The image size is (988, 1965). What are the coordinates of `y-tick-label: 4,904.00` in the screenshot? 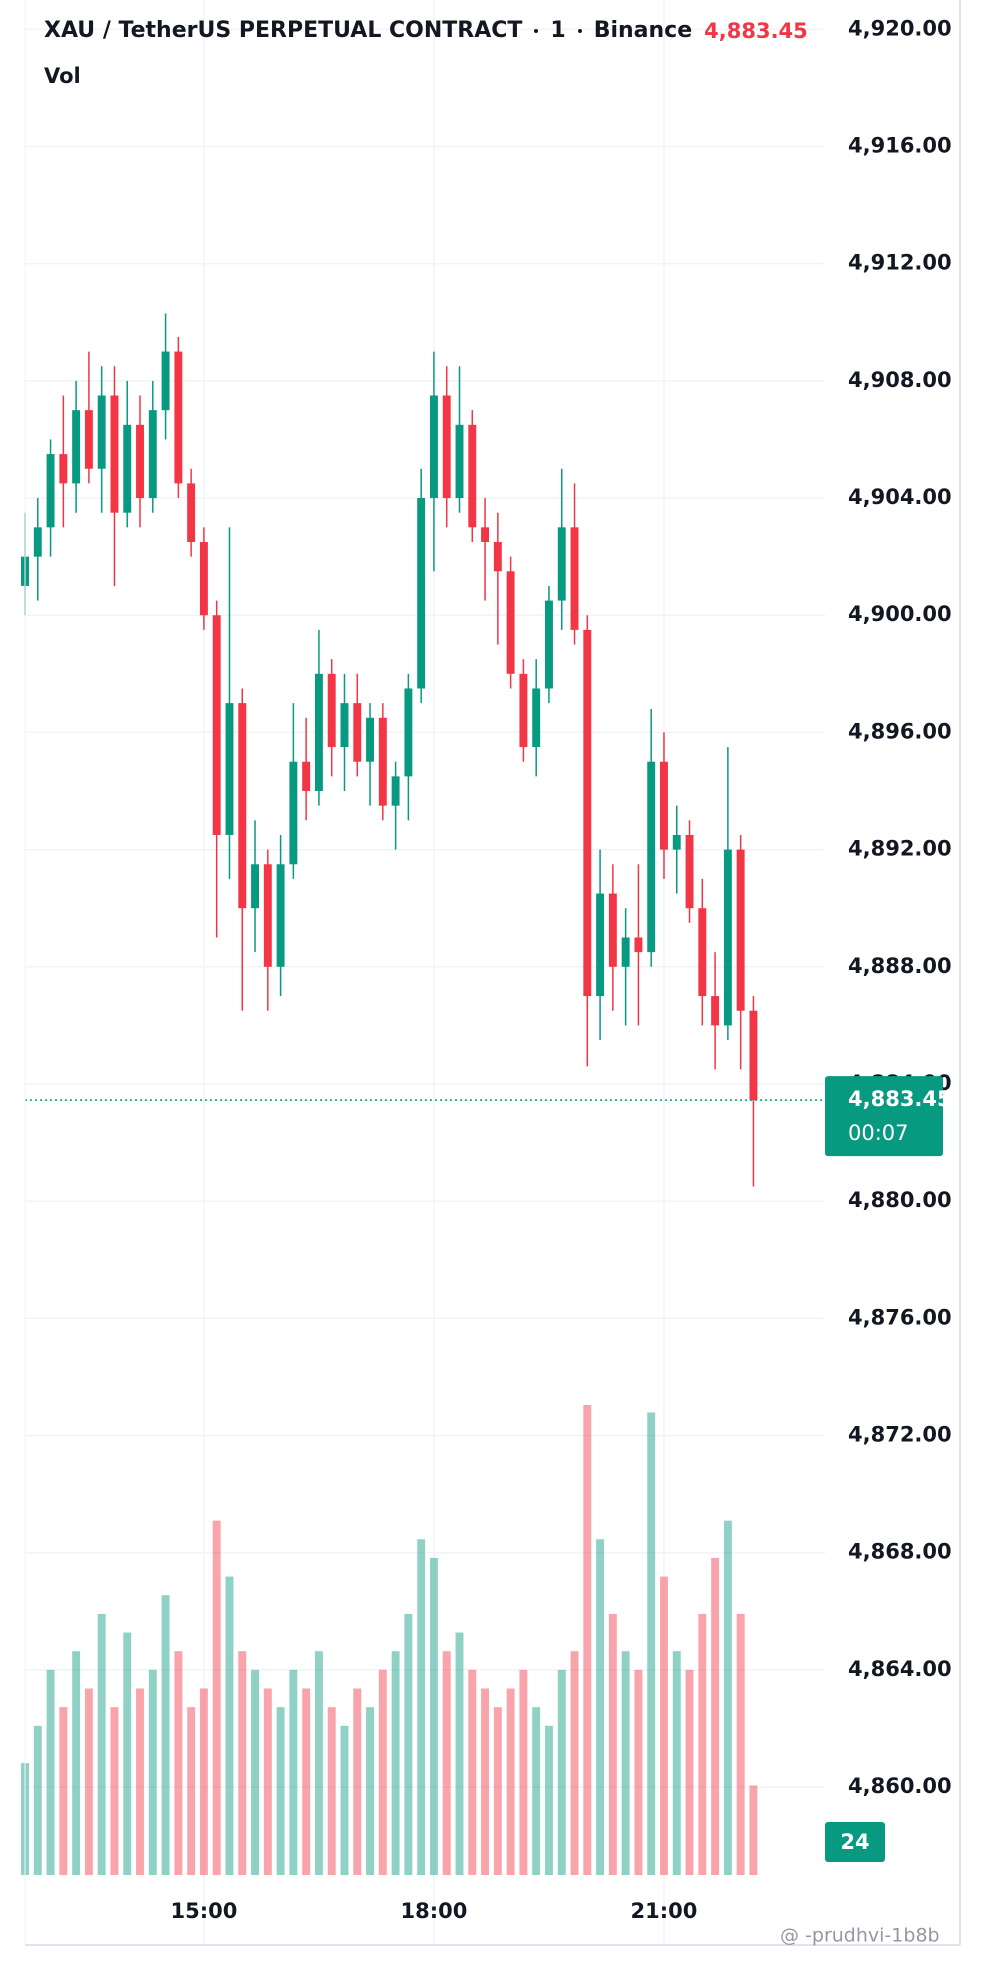 It's located at (900, 497).